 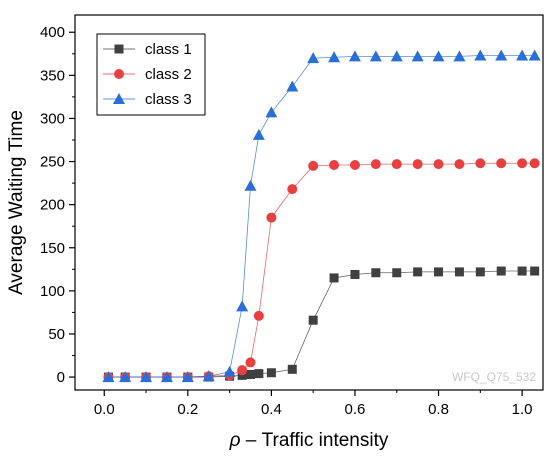 I want to click on x-tick-label: 1.0, so click(x=522, y=409).